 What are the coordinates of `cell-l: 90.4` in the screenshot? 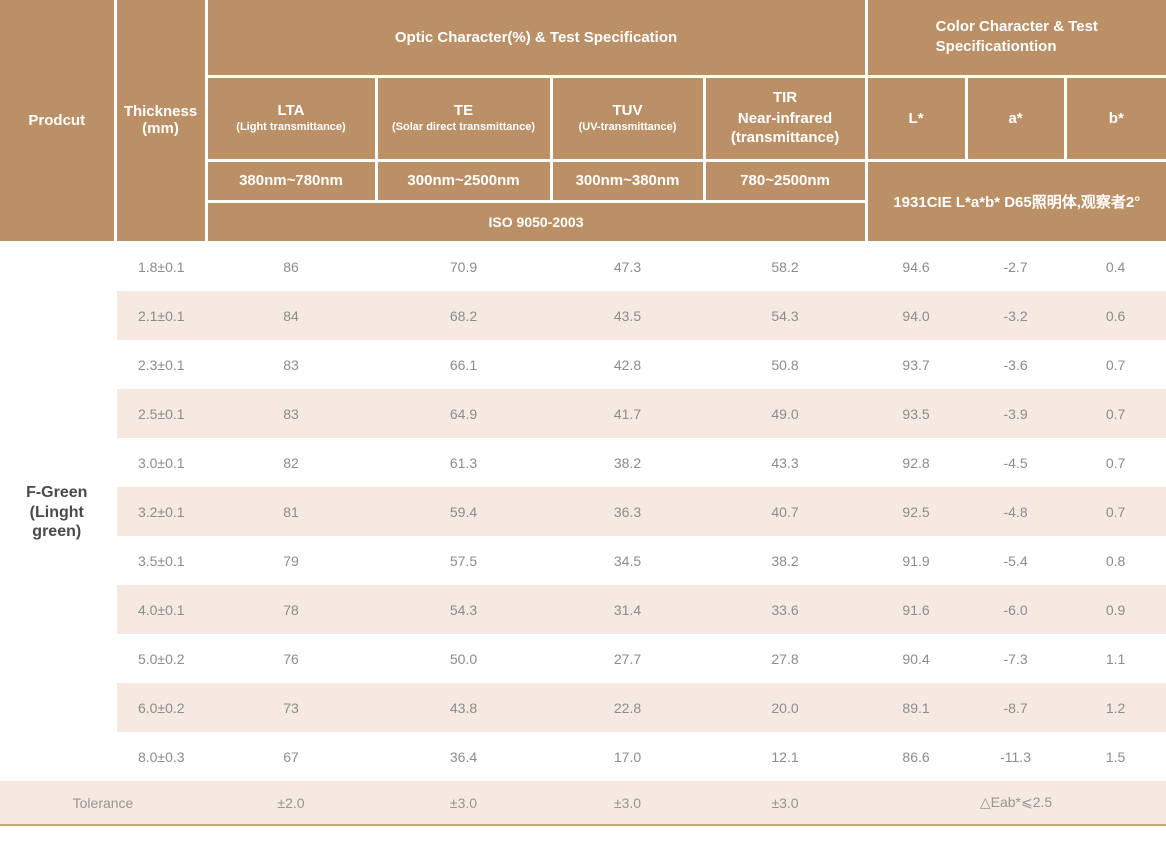 It's located at (916, 658).